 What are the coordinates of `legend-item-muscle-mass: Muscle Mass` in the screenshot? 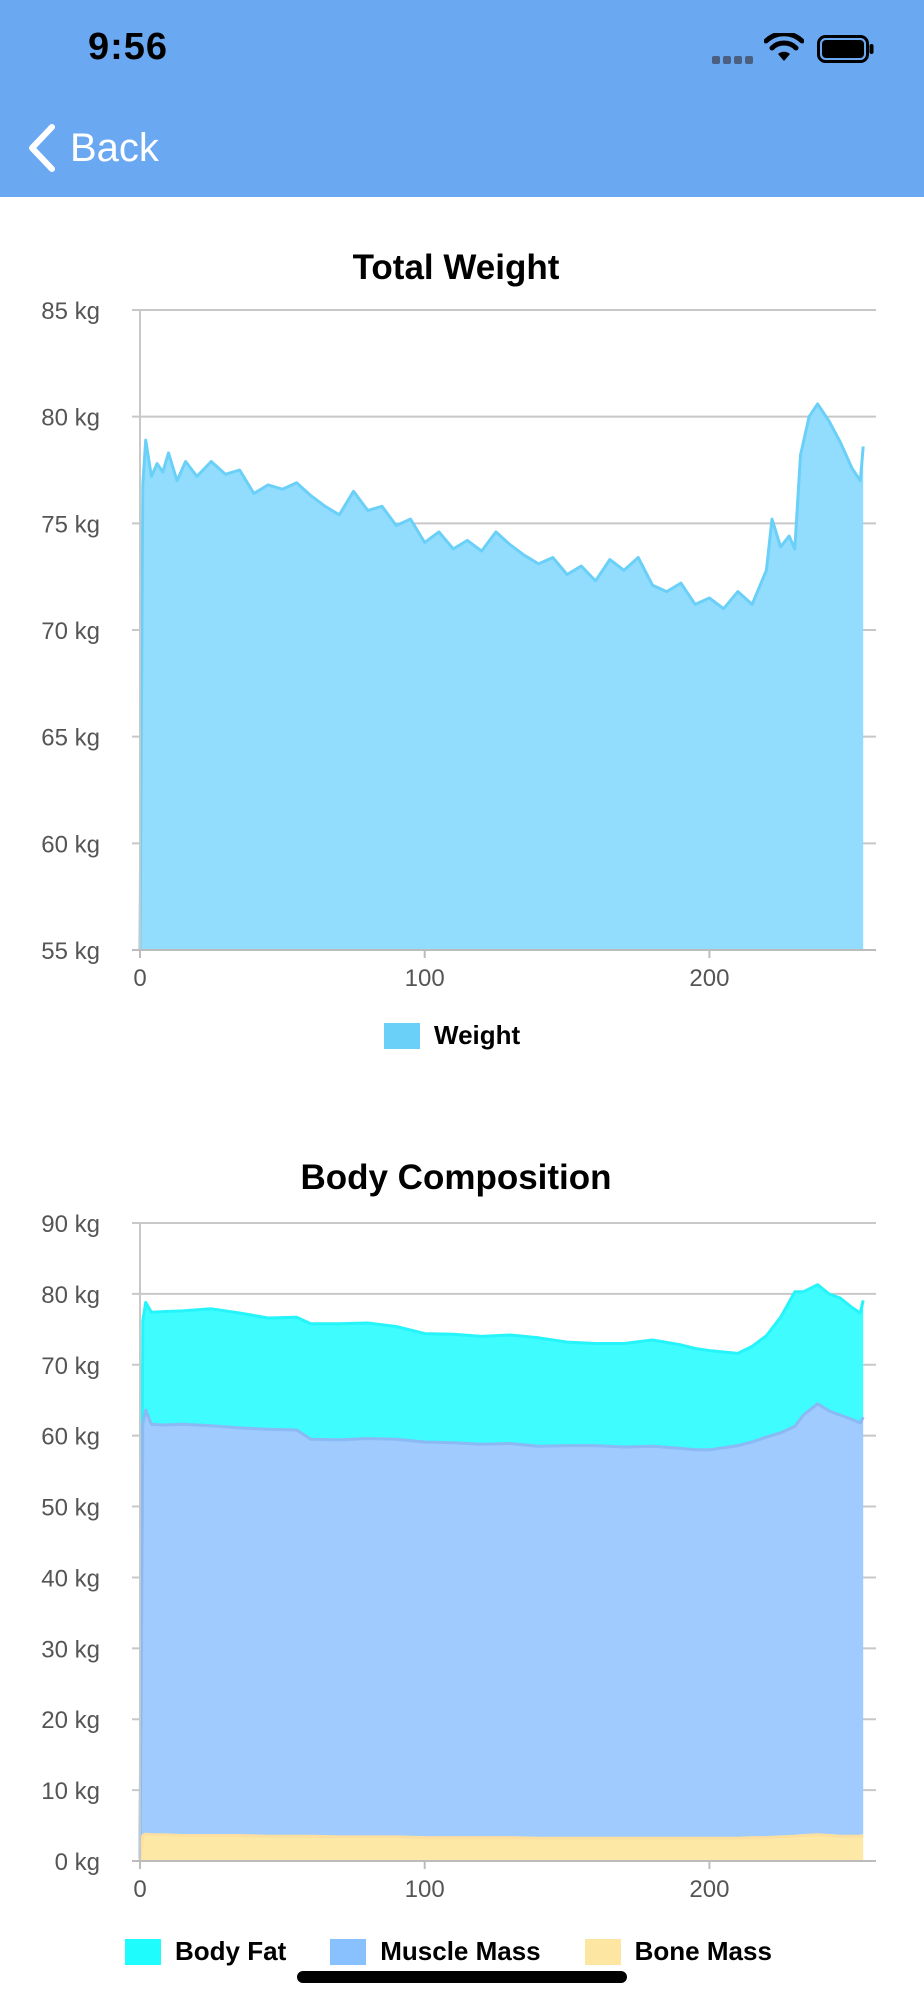 It's located at (435, 1951).